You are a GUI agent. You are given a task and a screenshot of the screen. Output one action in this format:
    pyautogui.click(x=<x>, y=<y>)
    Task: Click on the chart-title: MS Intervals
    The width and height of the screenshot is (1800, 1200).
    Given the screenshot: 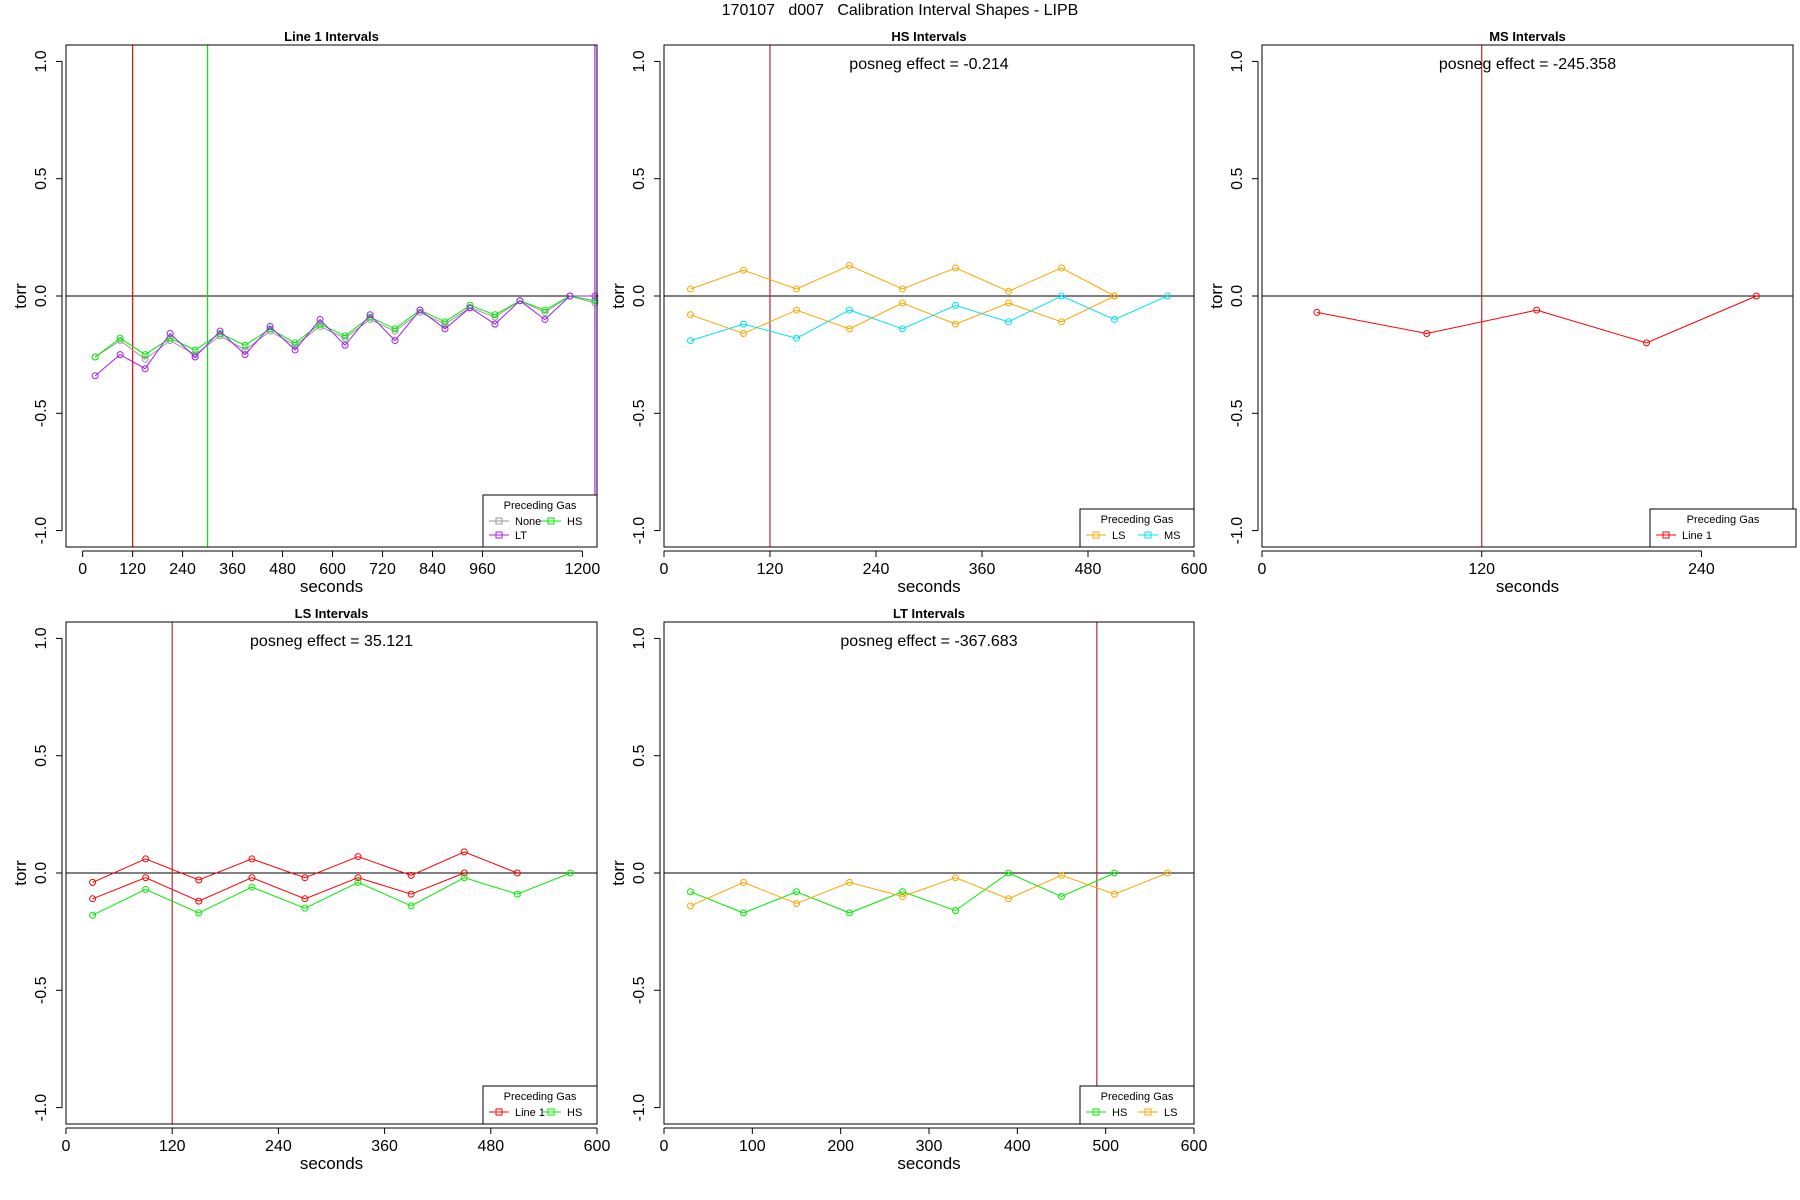 What is the action you would take?
    pyautogui.click(x=1527, y=36)
    